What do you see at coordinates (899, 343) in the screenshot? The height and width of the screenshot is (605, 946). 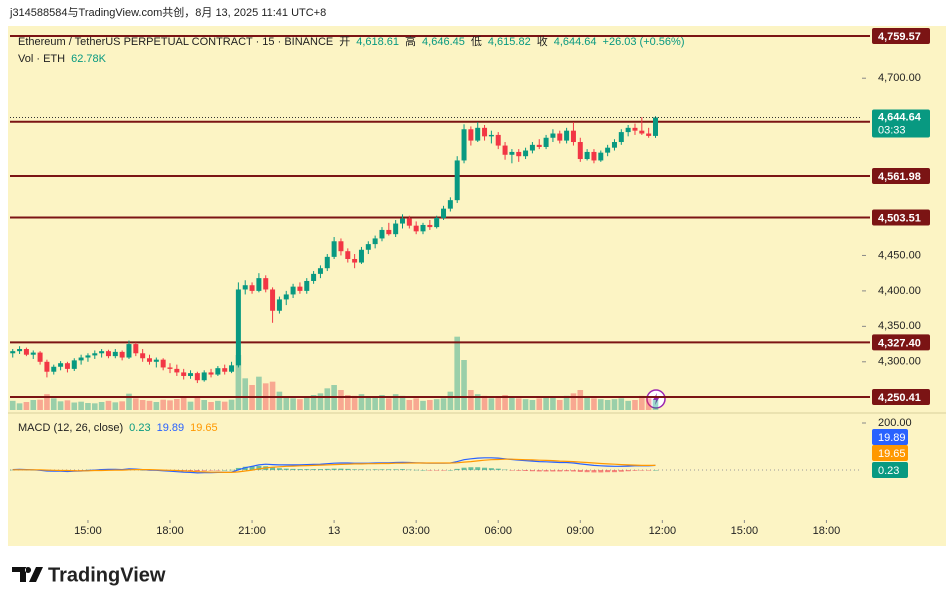 I see `level-label: 4,327.40` at bounding box center [899, 343].